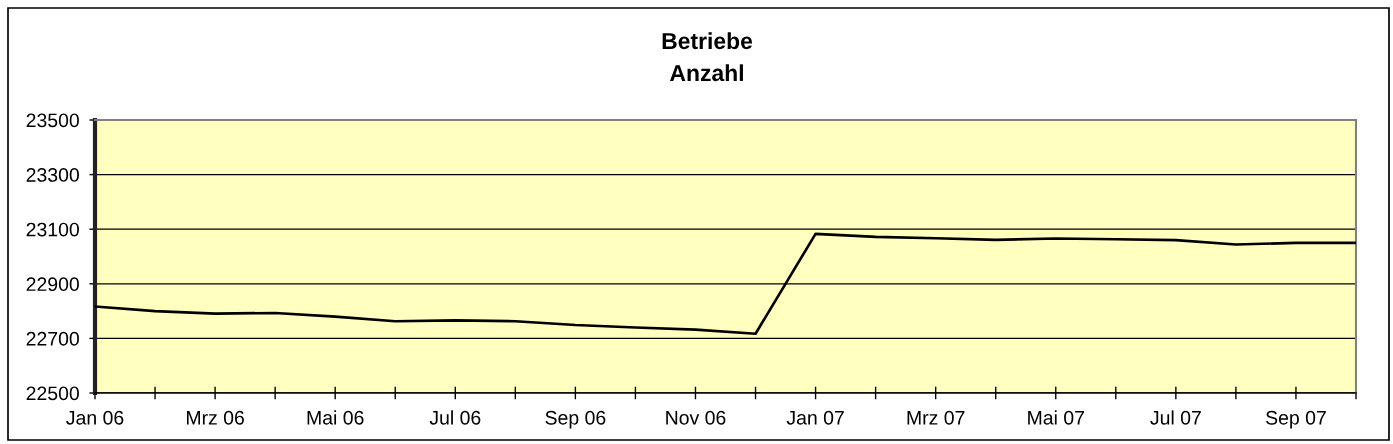 The height and width of the screenshot is (444, 1393). Describe the element at coordinates (696, 417) in the screenshot. I see `x-tick-label: Nov 06` at that location.